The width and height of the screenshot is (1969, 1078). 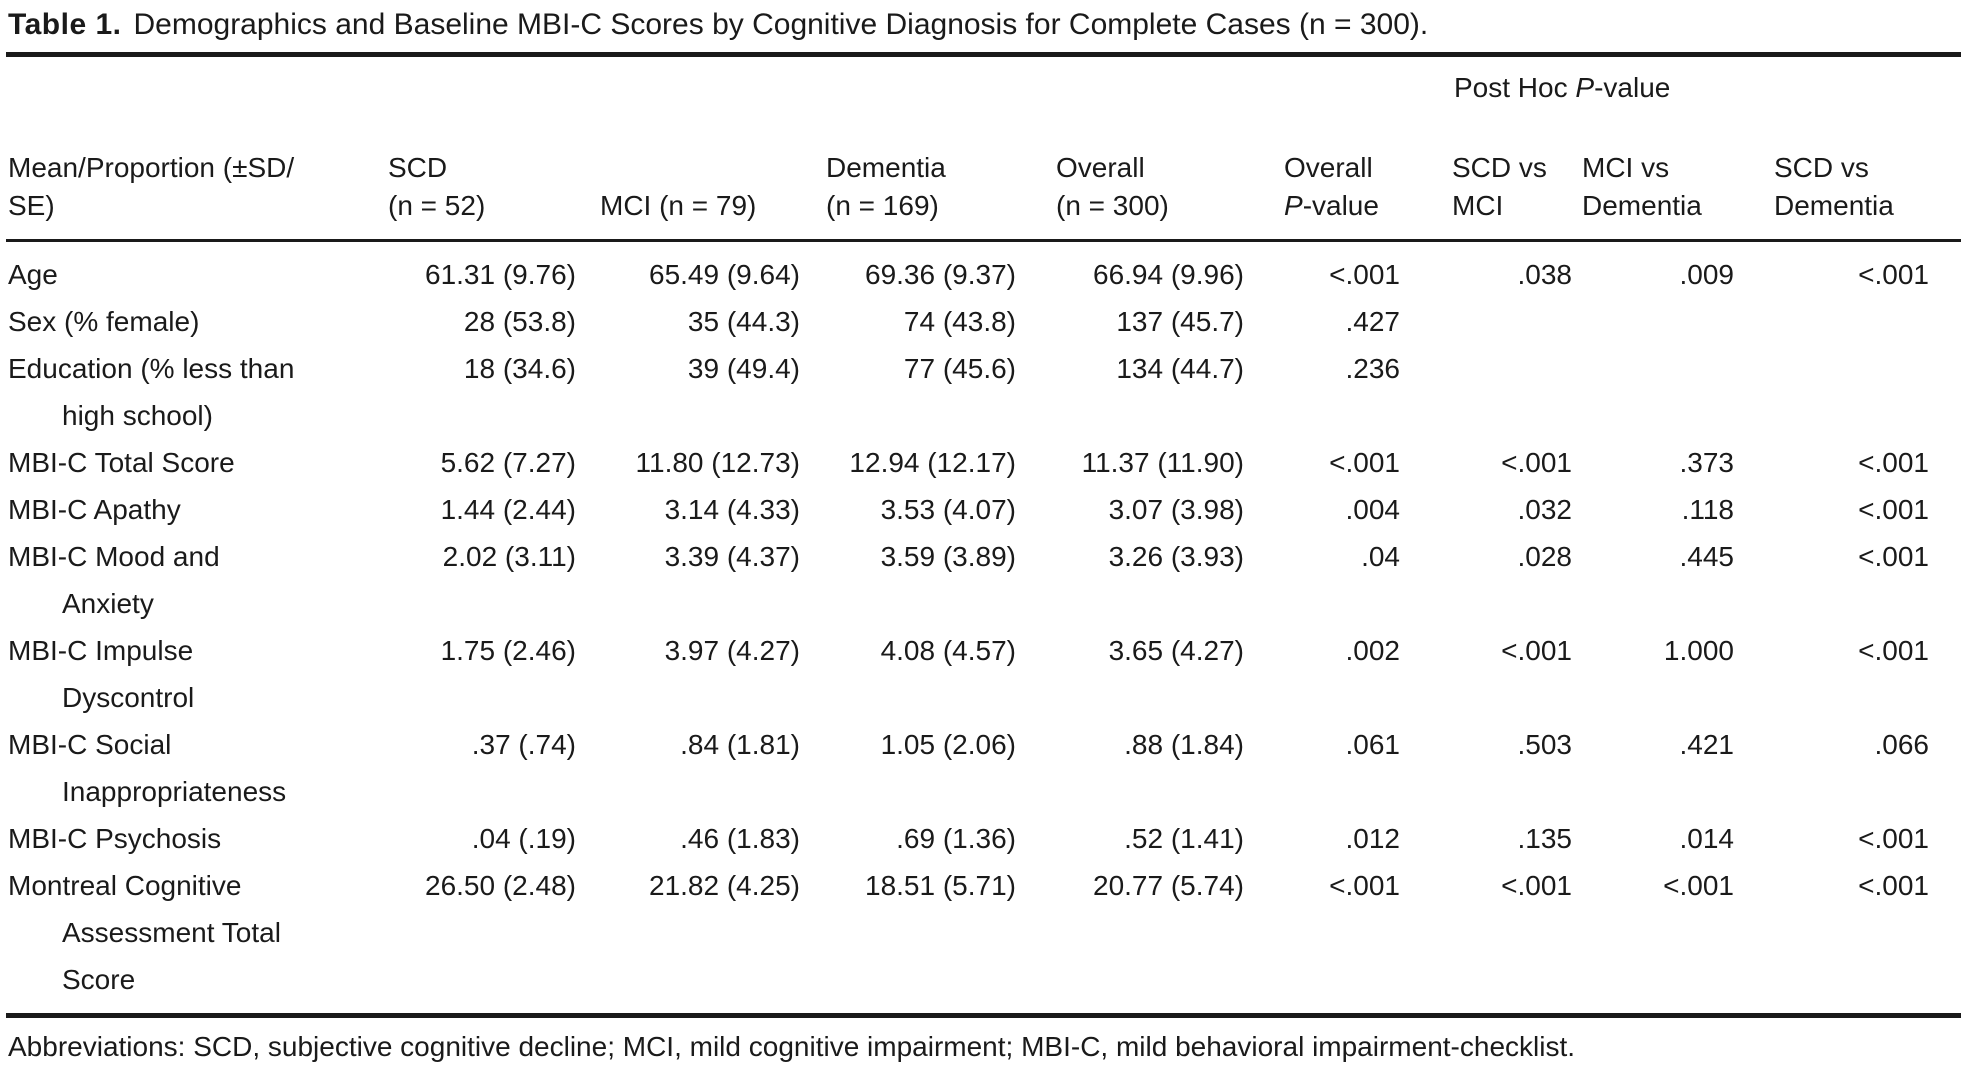 What do you see at coordinates (948, 744) in the screenshot?
I see `cell-dementia: 1.05 (2.06)` at bounding box center [948, 744].